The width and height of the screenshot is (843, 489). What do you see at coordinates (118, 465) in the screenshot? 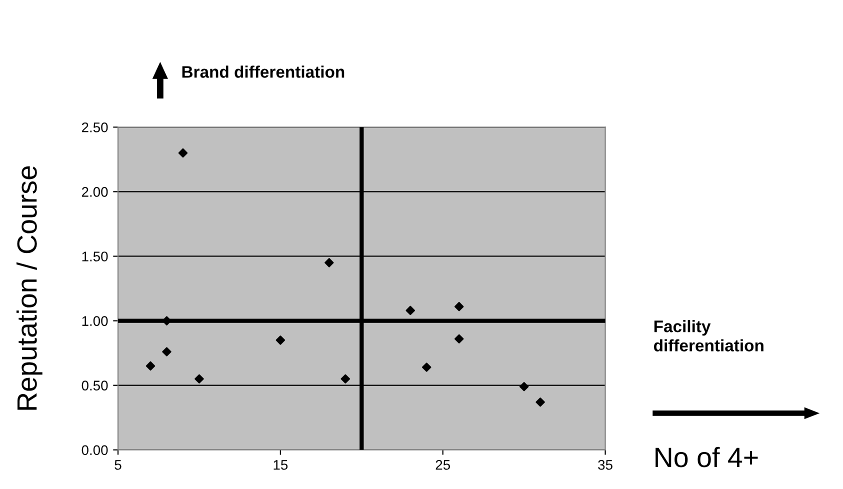
I see `x-tick-label: 5` at bounding box center [118, 465].